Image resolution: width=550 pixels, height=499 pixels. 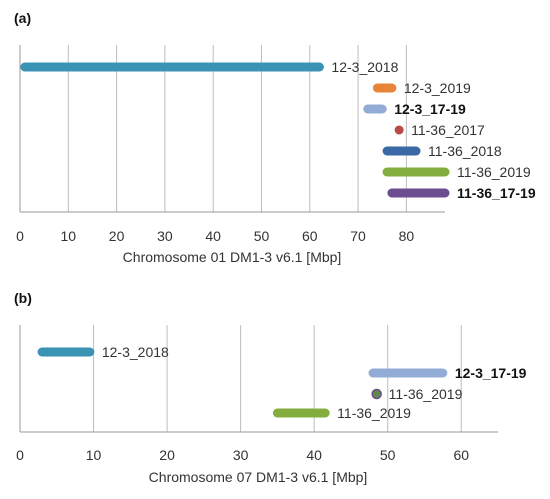 What do you see at coordinates (358, 236) in the screenshot?
I see `panel-a-x-tick-label: 70` at bounding box center [358, 236].